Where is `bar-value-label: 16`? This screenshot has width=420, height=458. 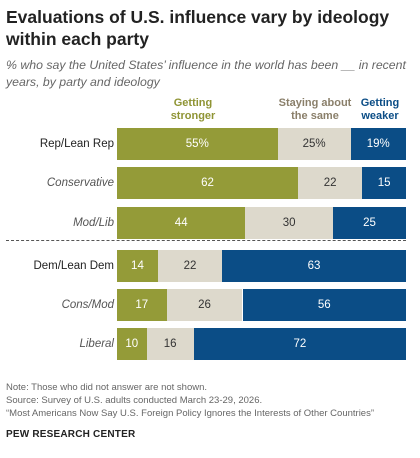 bar-value-label: 16 is located at coordinates (170, 344).